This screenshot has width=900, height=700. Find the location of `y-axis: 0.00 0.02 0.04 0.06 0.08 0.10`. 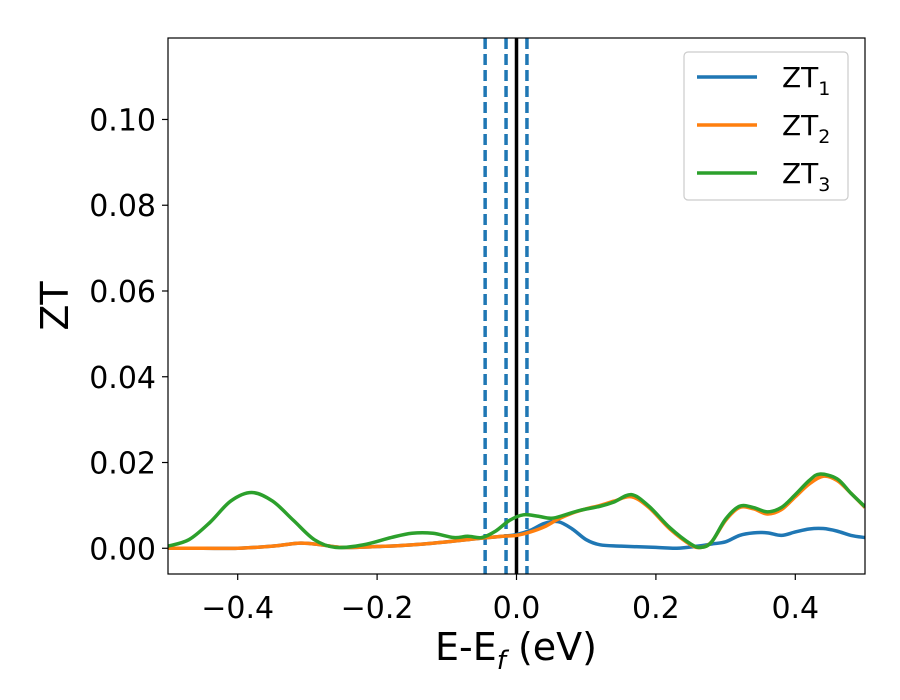

y-axis: 0.00 0.02 0.04 0.06 0.08 0.10 is located at coordinates (128, 335).